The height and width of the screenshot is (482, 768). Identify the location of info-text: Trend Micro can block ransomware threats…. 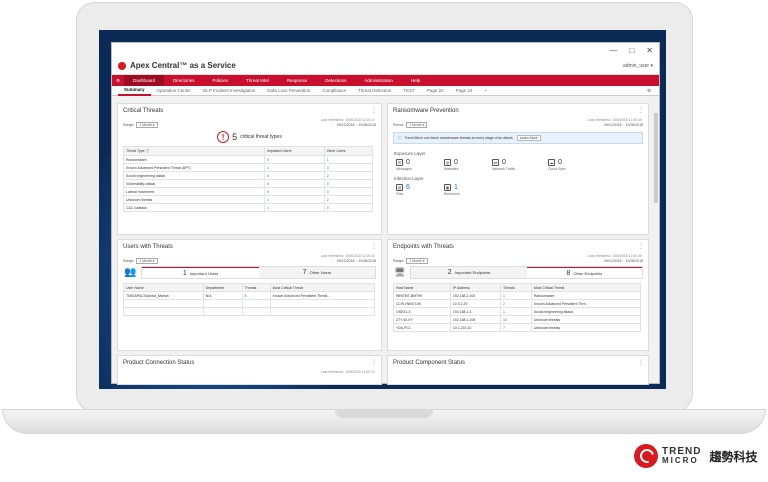
(459, 138).